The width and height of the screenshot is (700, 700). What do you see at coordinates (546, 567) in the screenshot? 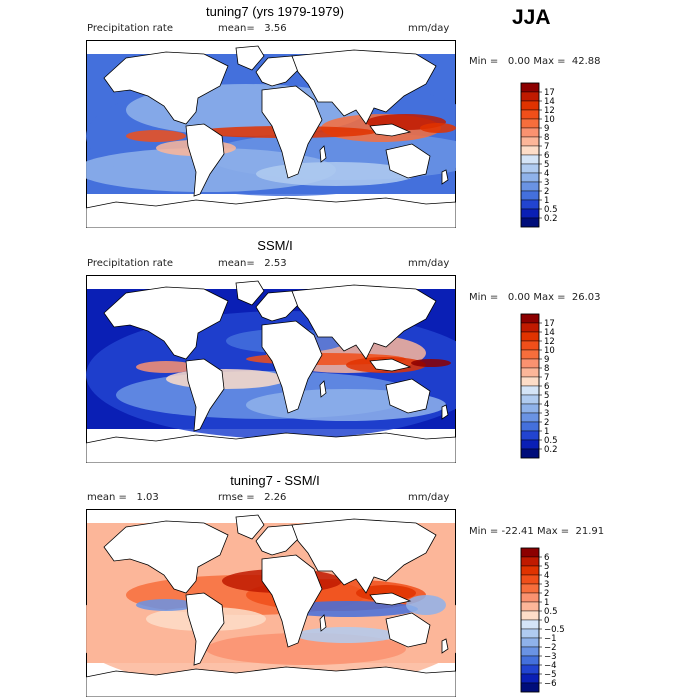
I see `colorbar-tick-label: 5` at bounding box center [546, 567].